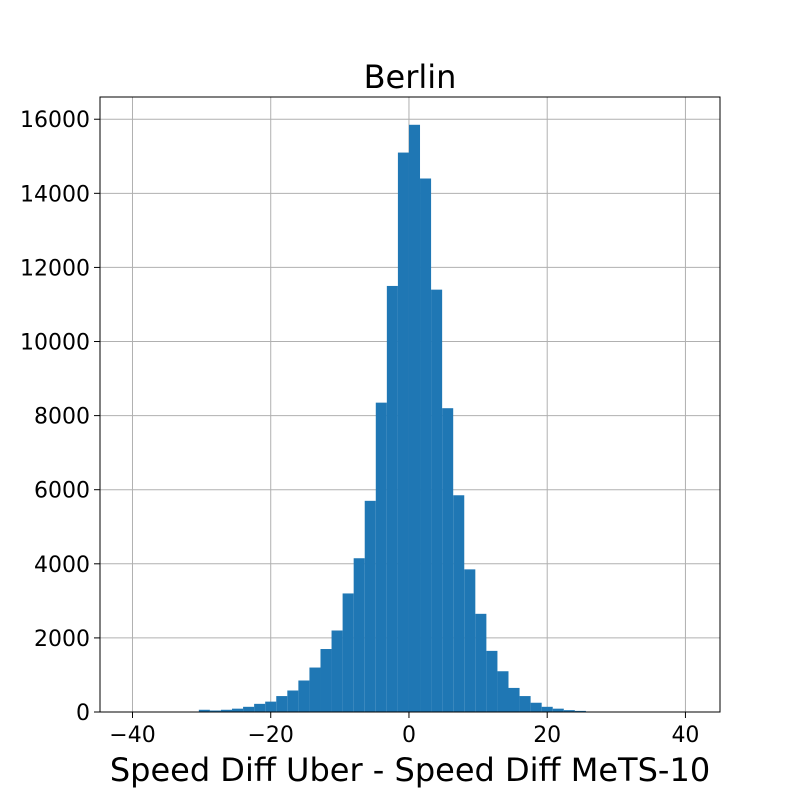 This screenshot has width=800, height=805. Describe the element at coordinates (685, 735) in the screenshot. I see `x-tick-label: 40` at that location.